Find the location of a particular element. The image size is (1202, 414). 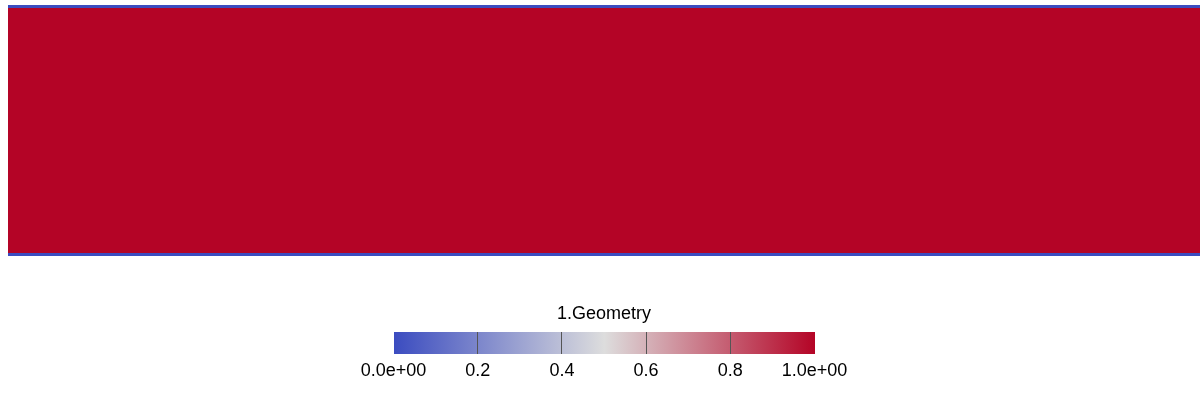

color-bar-title: 1.Geometry is located at coordinates (604, 312).